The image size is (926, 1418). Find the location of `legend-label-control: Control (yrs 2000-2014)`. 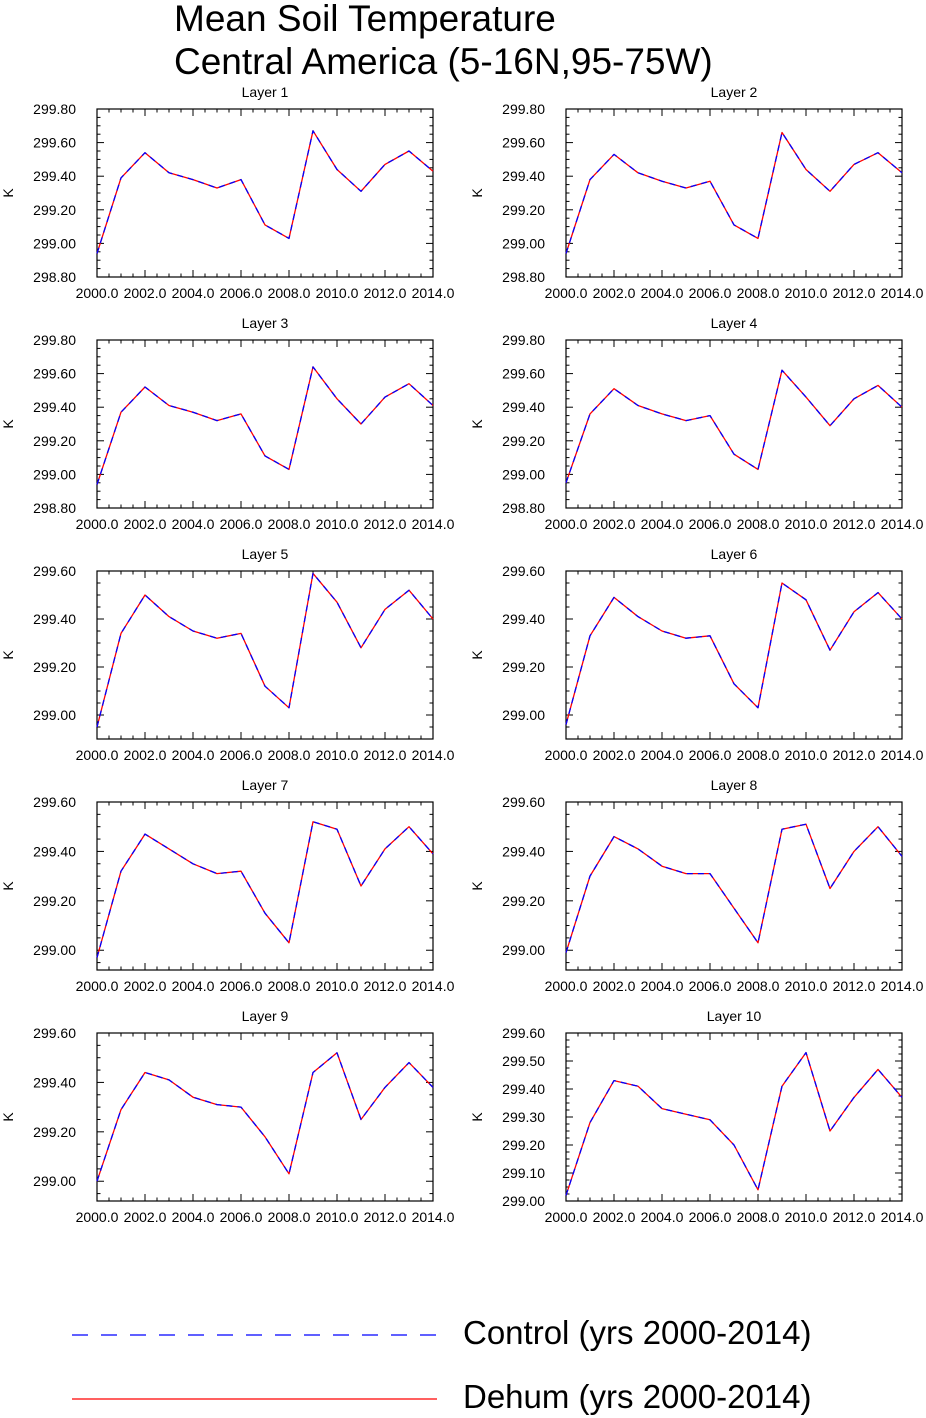

legend-label-control: Control (yrs 2000-2014) is located at coordinates (637, 1332).